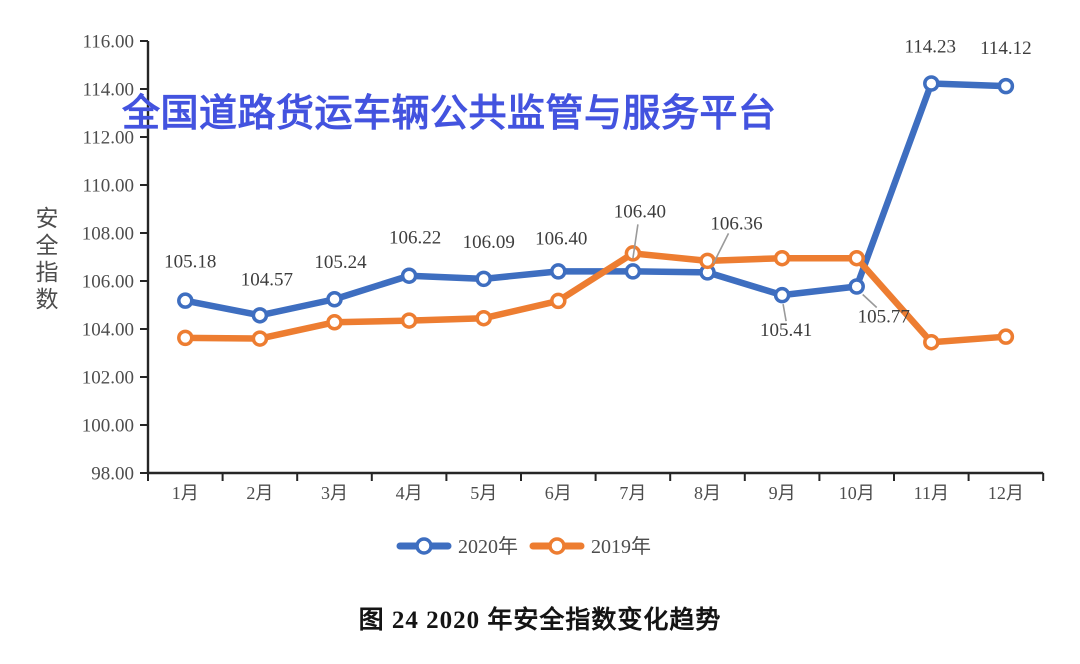 This screenshot has height=664, width=1080. I want to click on x-axis-tick-label: 4月, so click(409, 493).